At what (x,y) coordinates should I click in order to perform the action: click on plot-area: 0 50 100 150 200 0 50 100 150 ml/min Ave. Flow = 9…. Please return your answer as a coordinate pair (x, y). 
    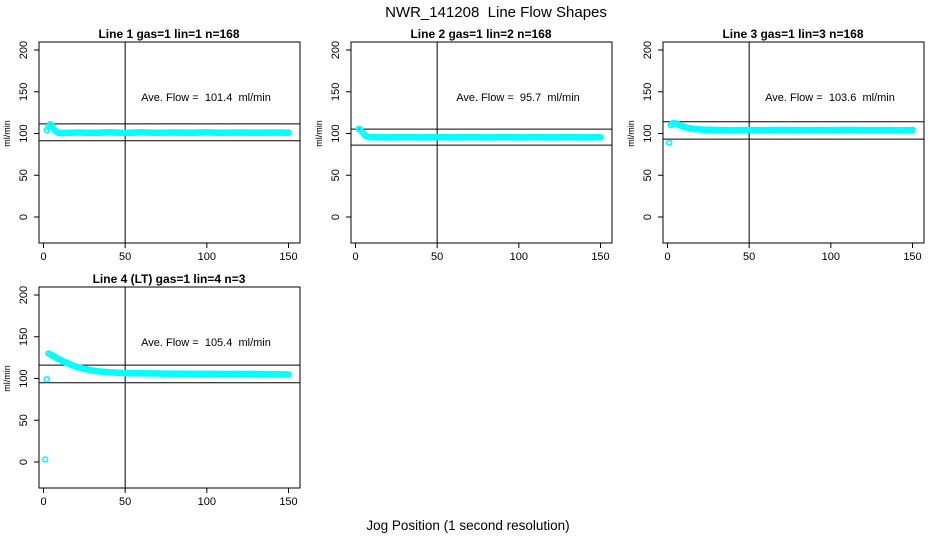
    Looking at the image, I should click on (463, 152).